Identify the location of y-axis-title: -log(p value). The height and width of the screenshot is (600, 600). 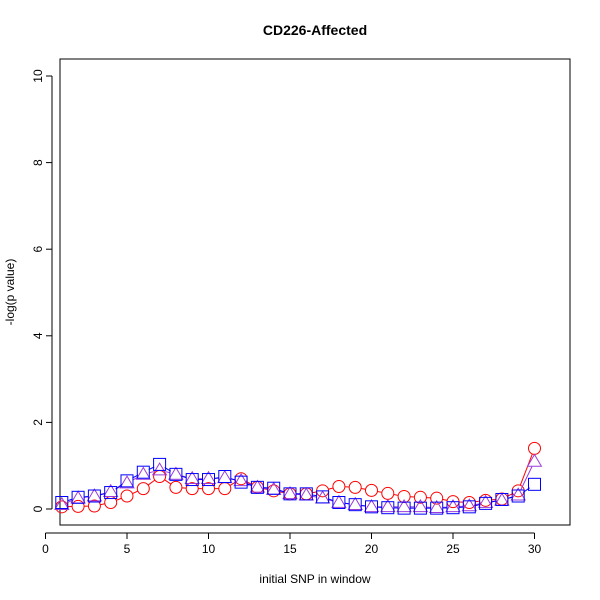
(10, 292).